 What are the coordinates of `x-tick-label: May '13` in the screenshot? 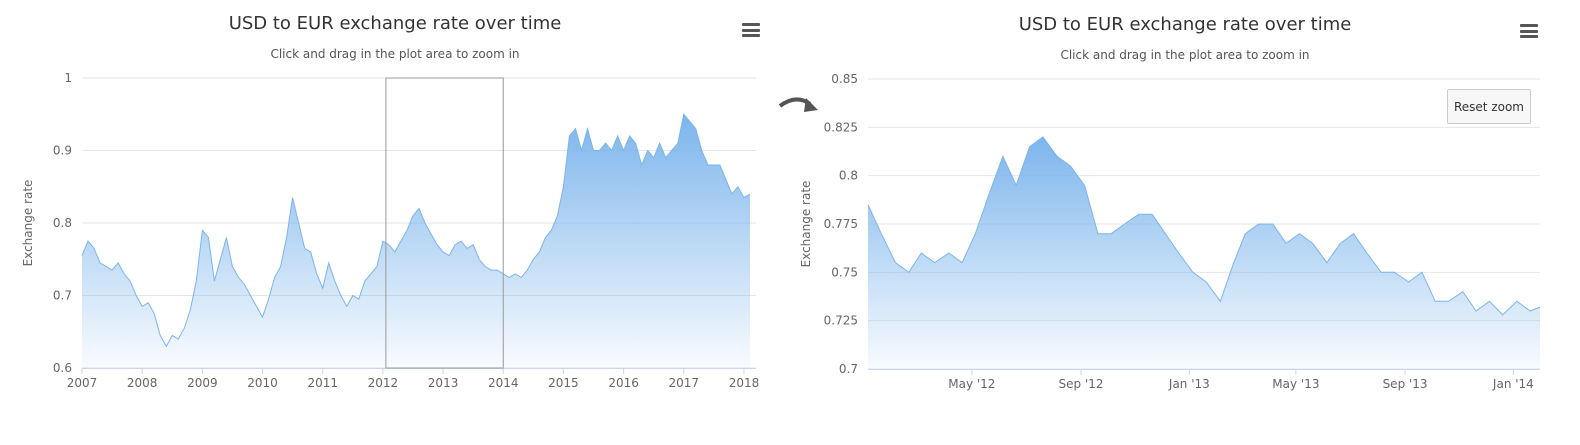 It's located at (1295, 384).